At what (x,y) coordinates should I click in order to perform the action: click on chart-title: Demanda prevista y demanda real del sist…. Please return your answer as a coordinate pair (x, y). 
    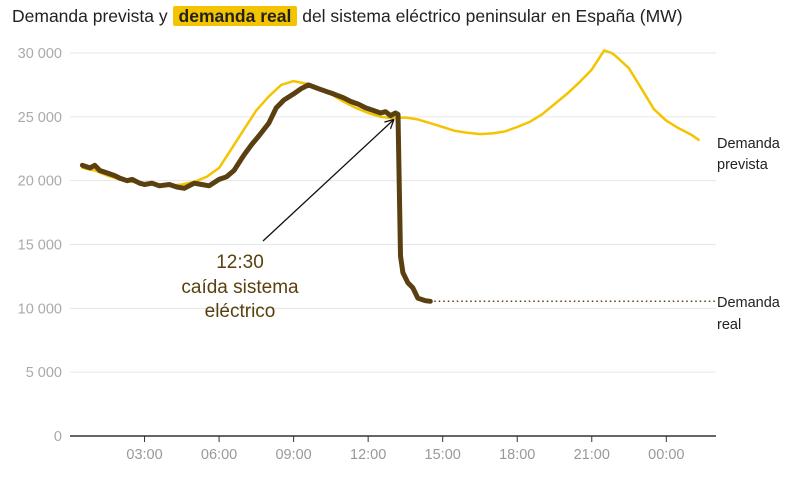
    Looking at the image, I should click on (347, 16).